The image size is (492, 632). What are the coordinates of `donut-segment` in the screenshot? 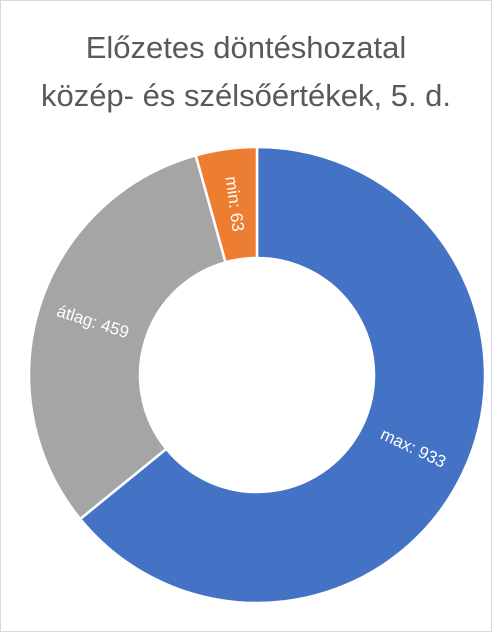 It's located at (226, 204).